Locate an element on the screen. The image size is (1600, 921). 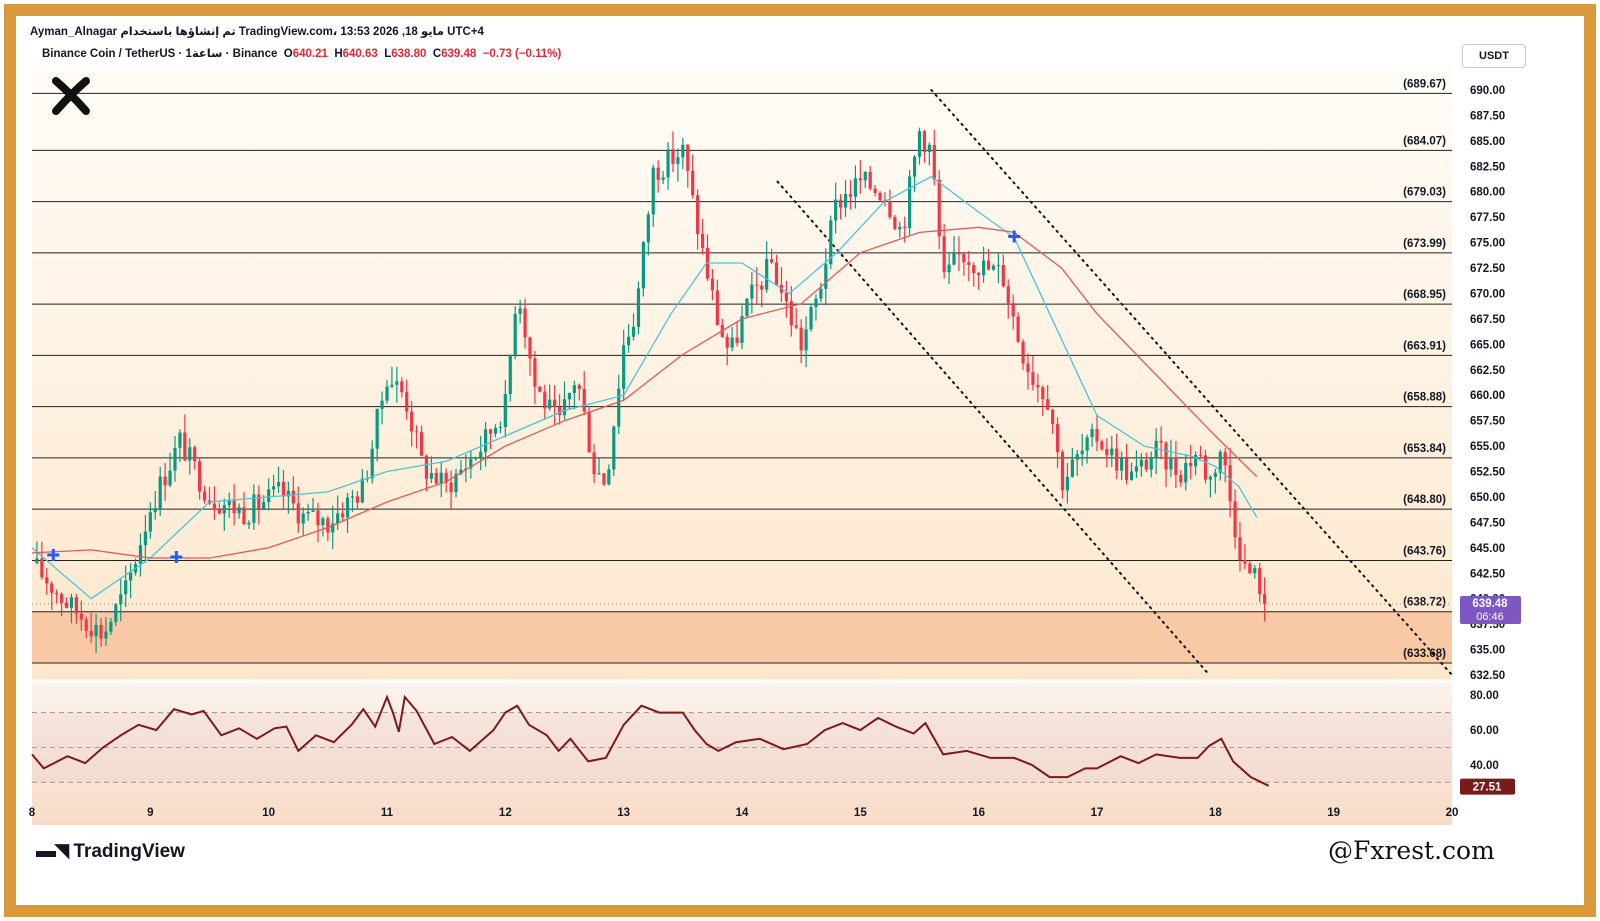
signal-cross-icon is located at coordinates (53, 554).